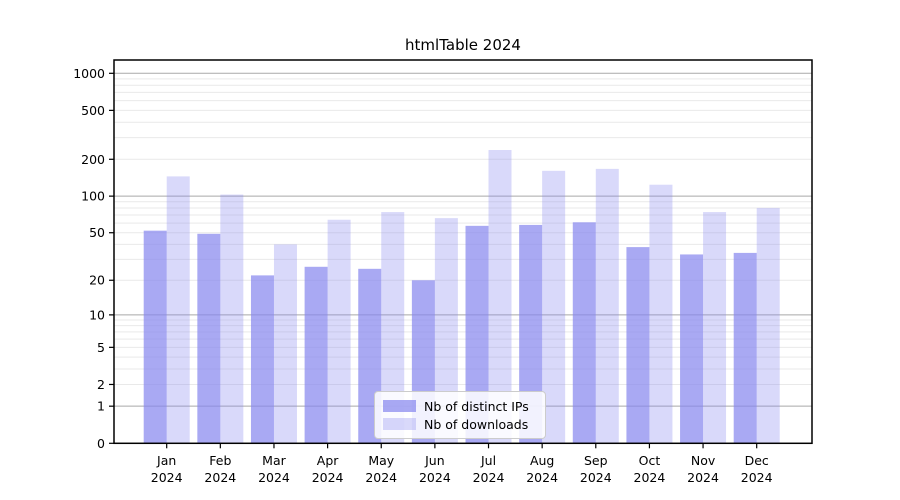  I want to click on bar-downloads-Nov, so click(715, 328).